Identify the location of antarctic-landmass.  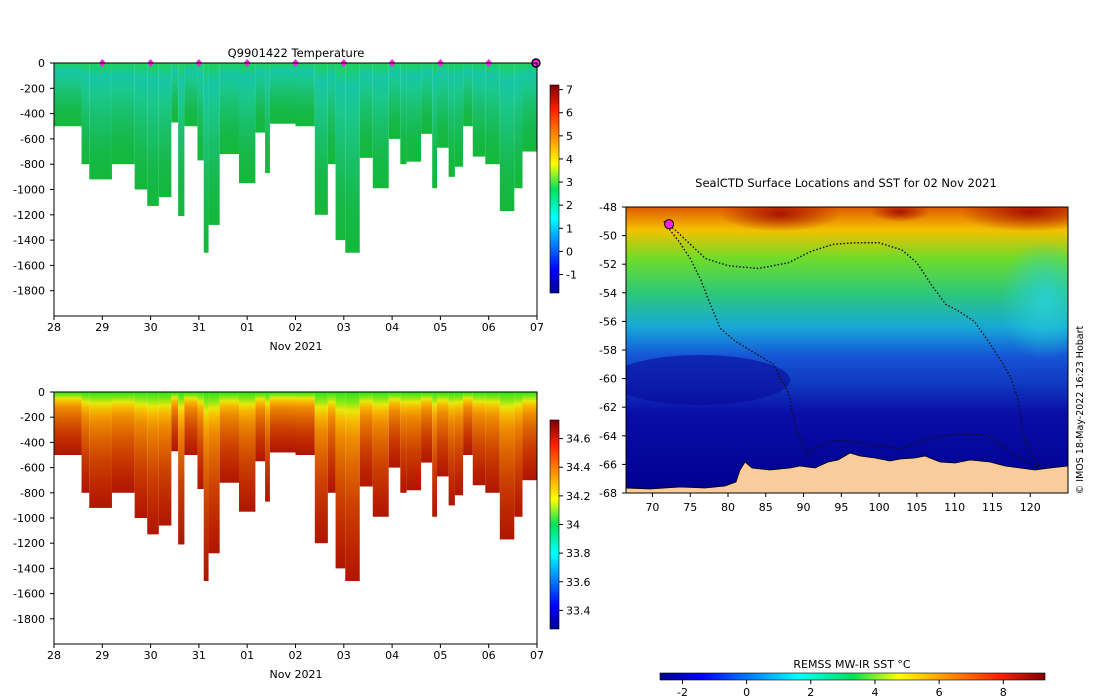
(847, 472).